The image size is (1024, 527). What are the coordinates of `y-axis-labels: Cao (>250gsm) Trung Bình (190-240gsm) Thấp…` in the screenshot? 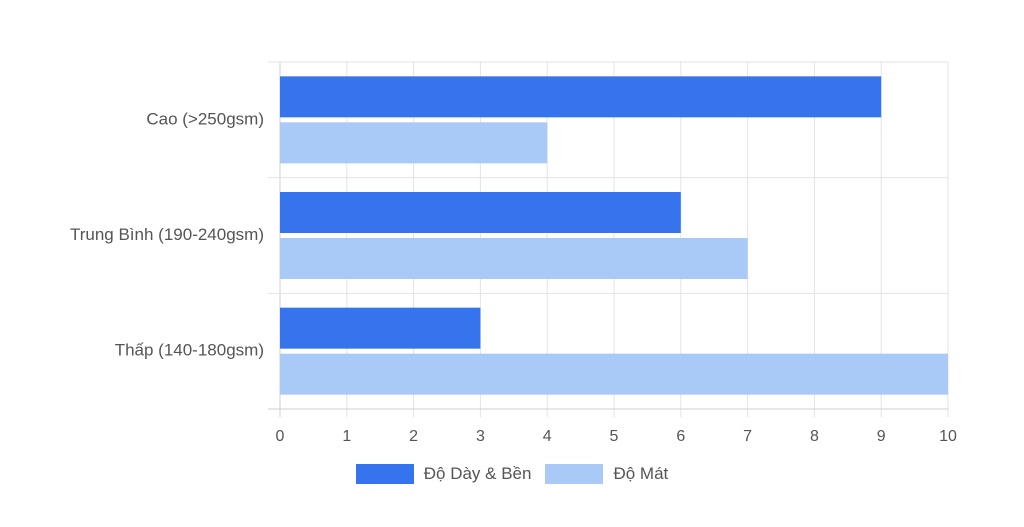 It's located at (167, 234).